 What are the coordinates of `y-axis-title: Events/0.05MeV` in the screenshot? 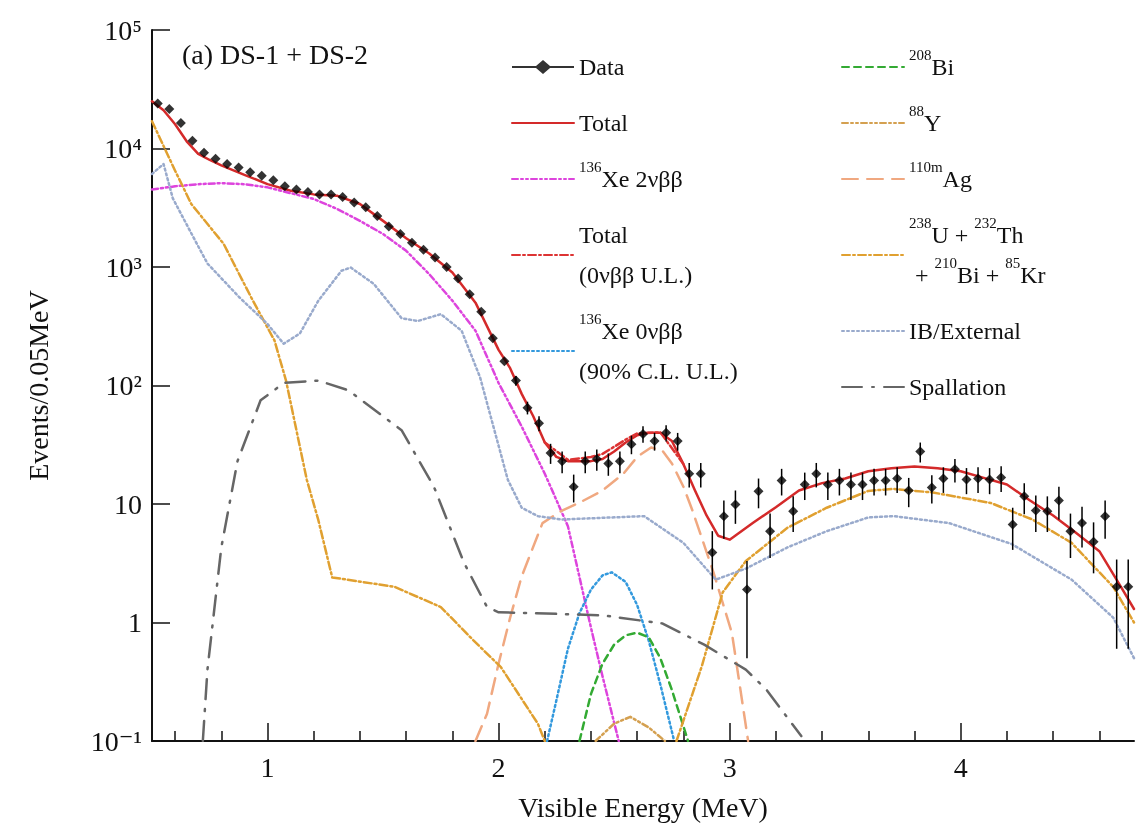 It's located at (38, 385).